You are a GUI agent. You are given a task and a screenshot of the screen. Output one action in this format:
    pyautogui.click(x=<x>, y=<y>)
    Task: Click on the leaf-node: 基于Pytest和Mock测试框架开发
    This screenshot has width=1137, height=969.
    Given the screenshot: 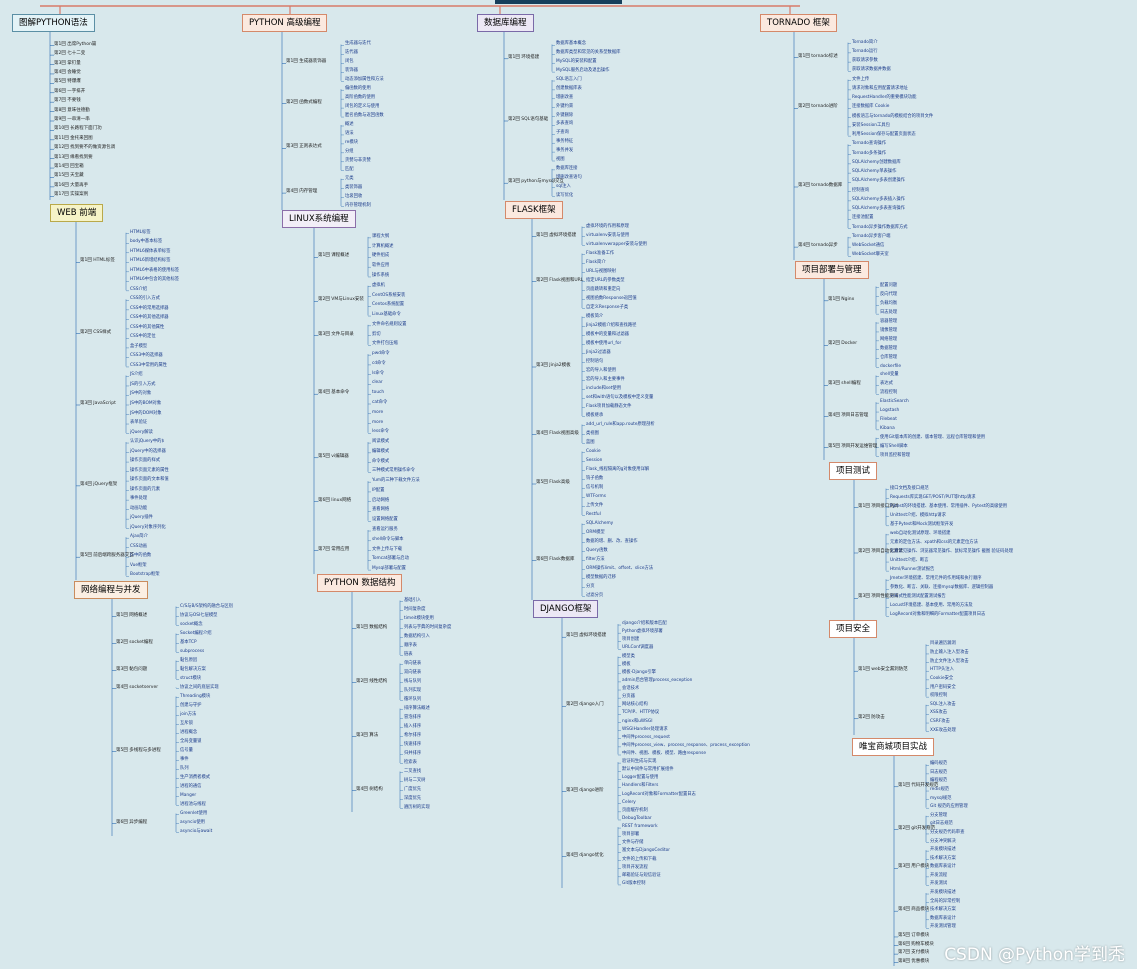 What is the action you would take?
    pyautogui.click(x=922, y=524)
    